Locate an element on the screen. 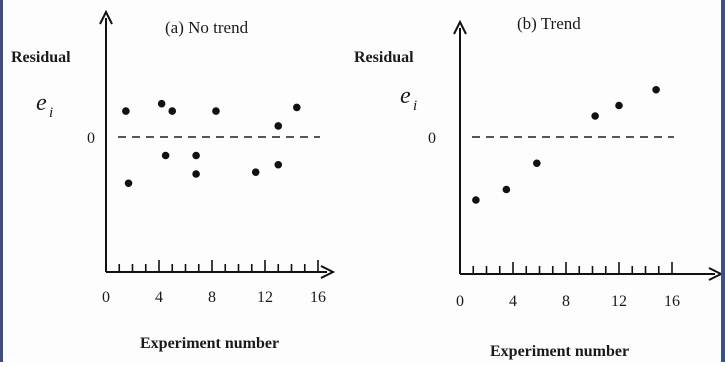 This screenshot has height=367, width=725. chart-title: (a) No trend is located at coordinates (207, 27).